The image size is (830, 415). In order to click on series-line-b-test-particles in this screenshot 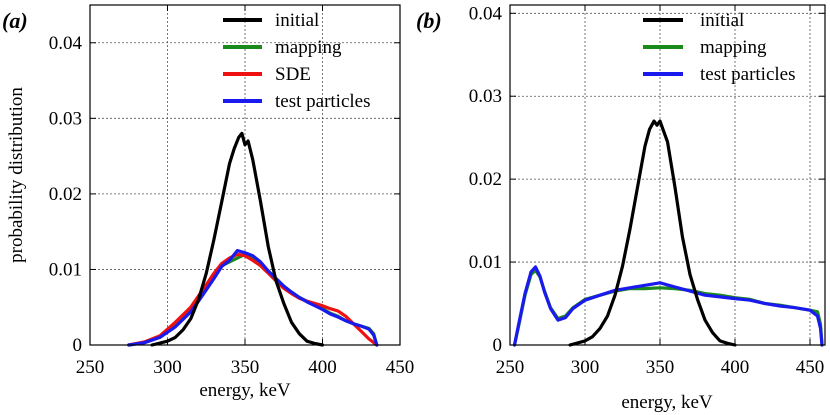, I will do `click(668, 306)`.